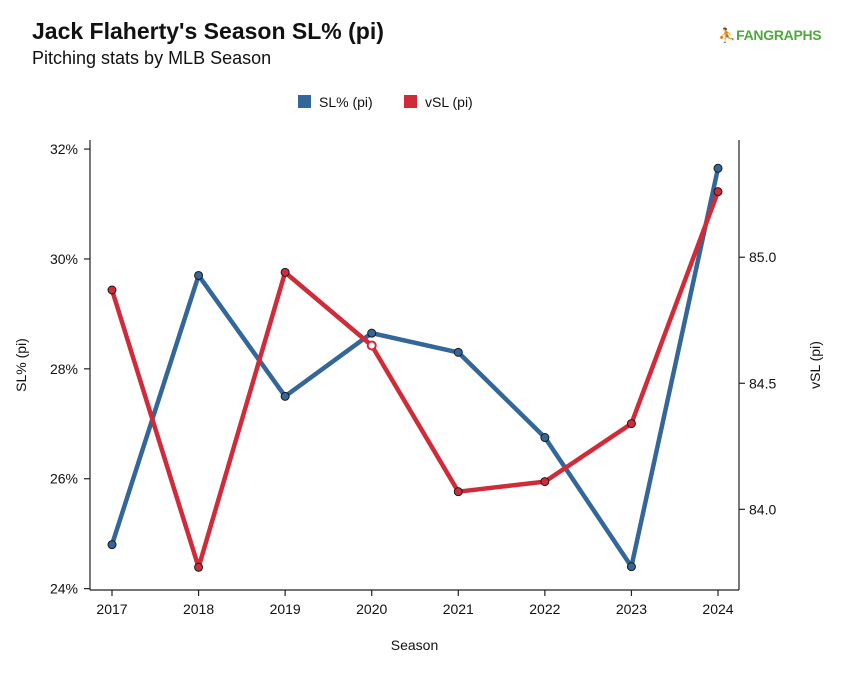  Describe the element at coordinates (198, 609) in the screenshot. I see `x-tick-label: 2018` at that location.